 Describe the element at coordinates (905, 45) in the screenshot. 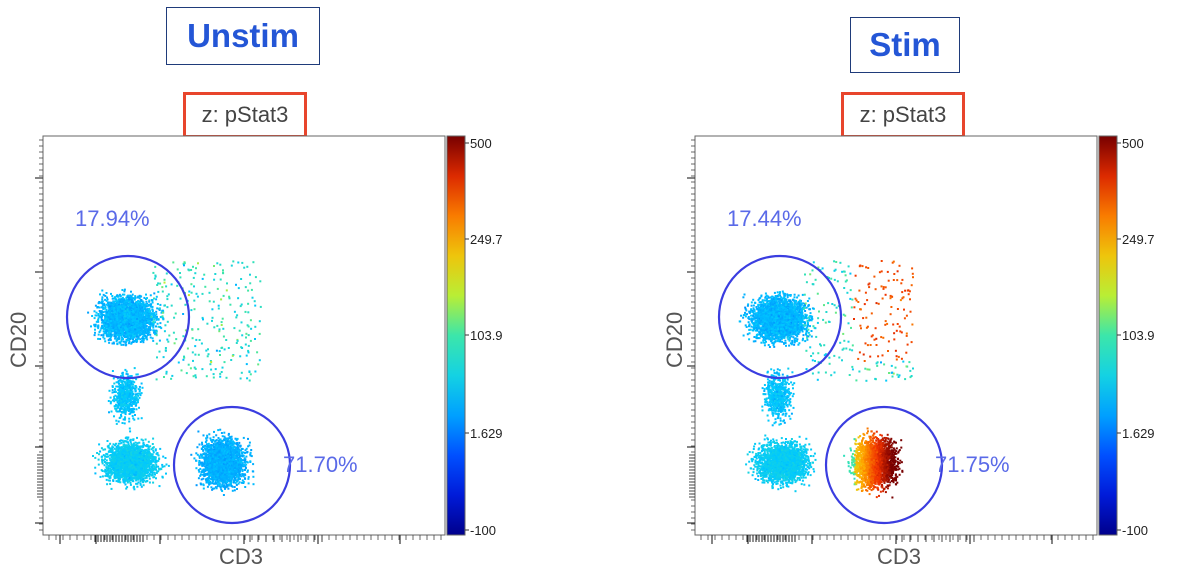

I see `condition-label: Stim` at that location.